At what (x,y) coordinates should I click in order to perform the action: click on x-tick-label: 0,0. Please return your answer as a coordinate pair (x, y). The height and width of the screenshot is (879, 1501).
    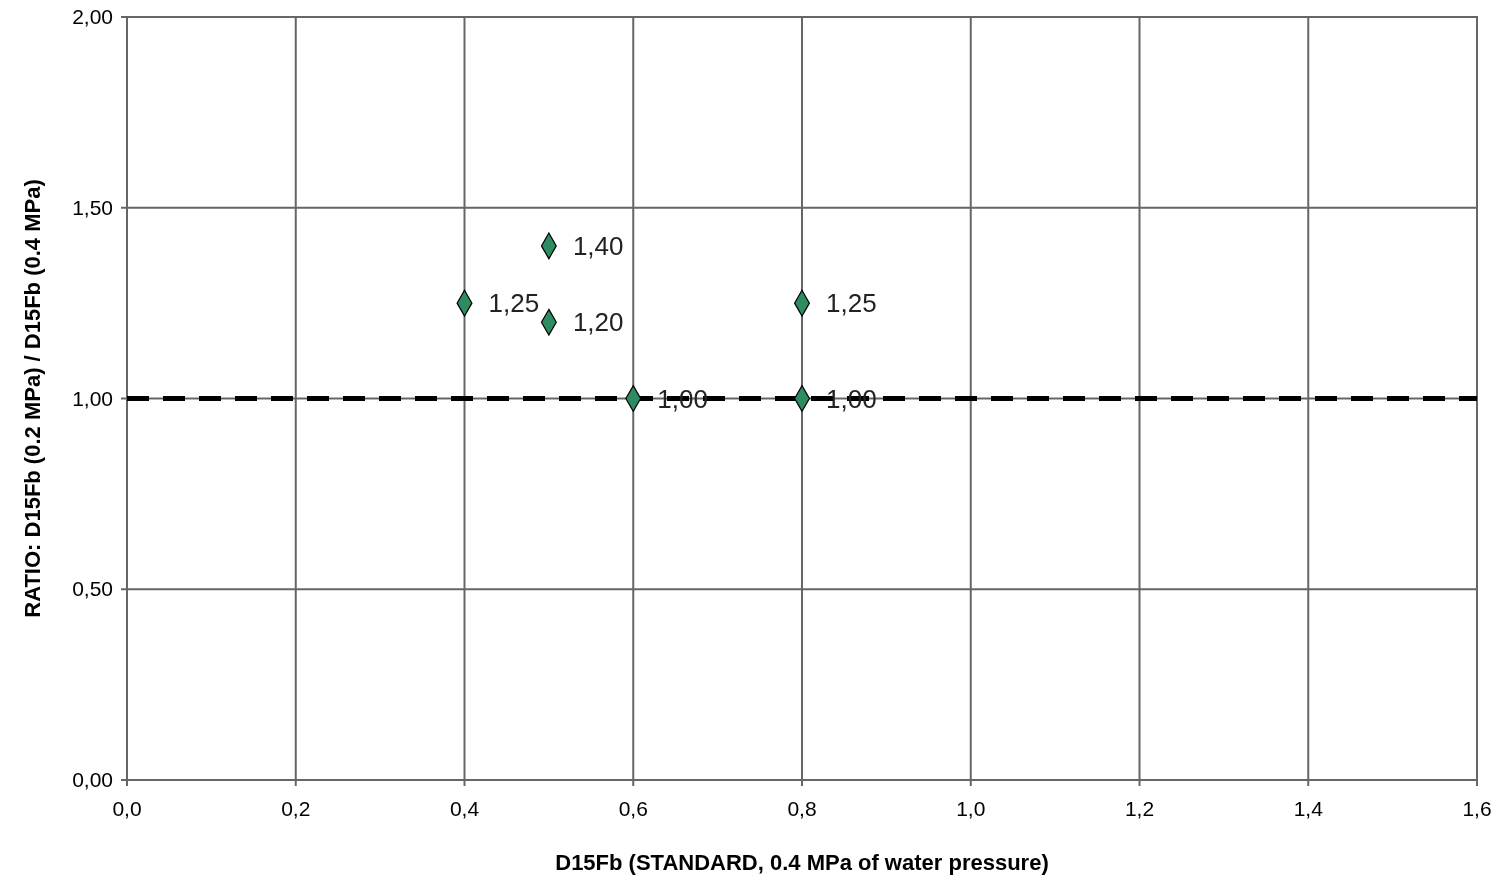
    Looking at the image, I should click on (127, 808).